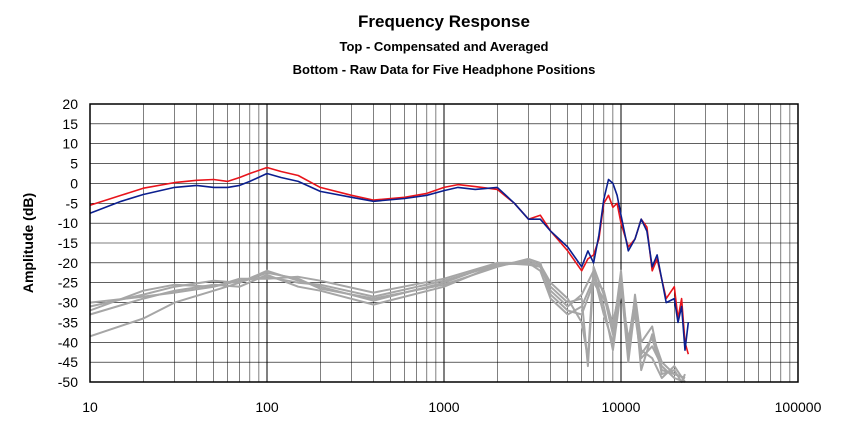 The height and width of the screenshot is (425, 857). Describe the element at coordinates (68, 243) in the screenshot. I see `y-tick-label: -15` at that location.